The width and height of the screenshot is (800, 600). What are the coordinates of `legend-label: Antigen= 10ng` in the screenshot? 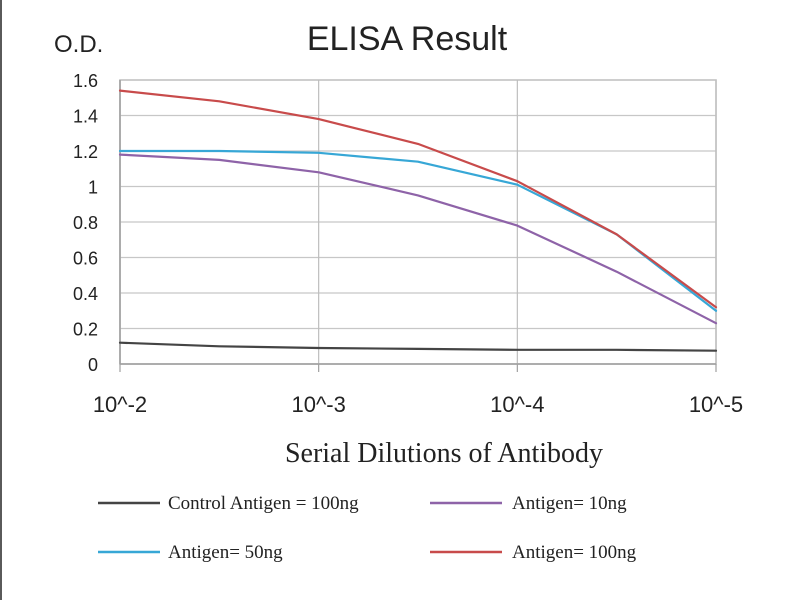 It's located at (569, 503).